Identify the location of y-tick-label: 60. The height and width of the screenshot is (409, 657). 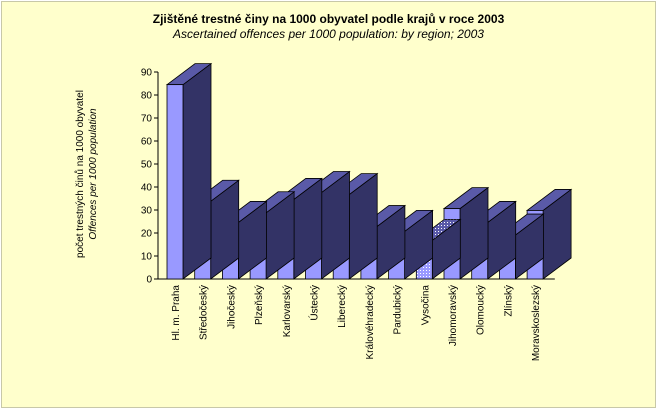
(147, 142).